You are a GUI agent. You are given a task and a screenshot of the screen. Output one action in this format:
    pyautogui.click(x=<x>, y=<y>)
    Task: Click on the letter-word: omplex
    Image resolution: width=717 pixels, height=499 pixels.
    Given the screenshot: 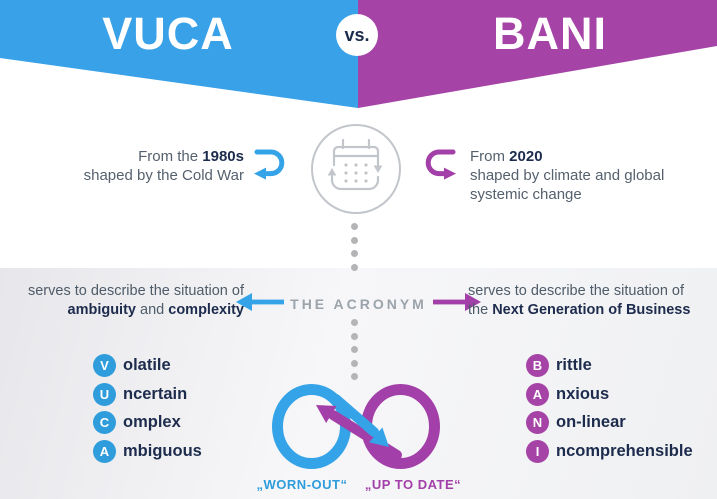 What is the action you would take?
    pyautogui.click(x=152, y=422)
    